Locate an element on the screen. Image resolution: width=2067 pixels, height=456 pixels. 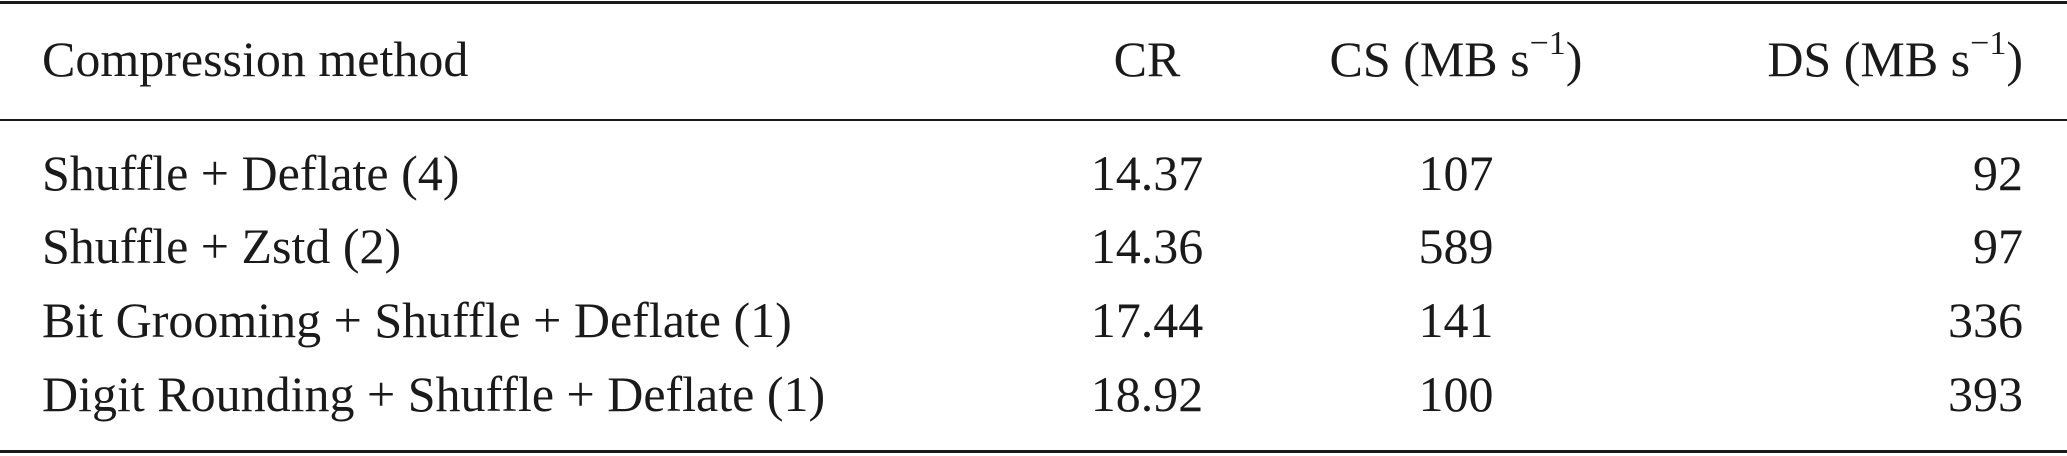
header-text: CS (MB s is located at coordinates (1429, 59).